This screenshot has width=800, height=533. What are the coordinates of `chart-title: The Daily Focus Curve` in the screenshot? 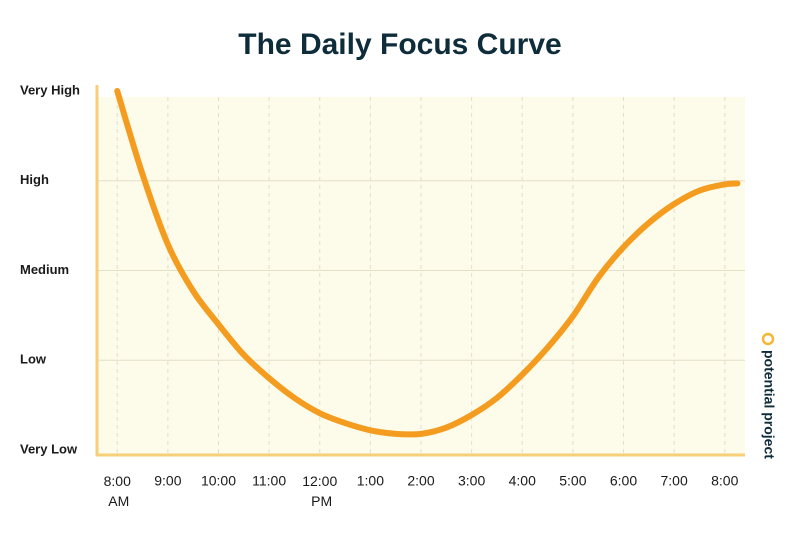 It's located at (399, 44).